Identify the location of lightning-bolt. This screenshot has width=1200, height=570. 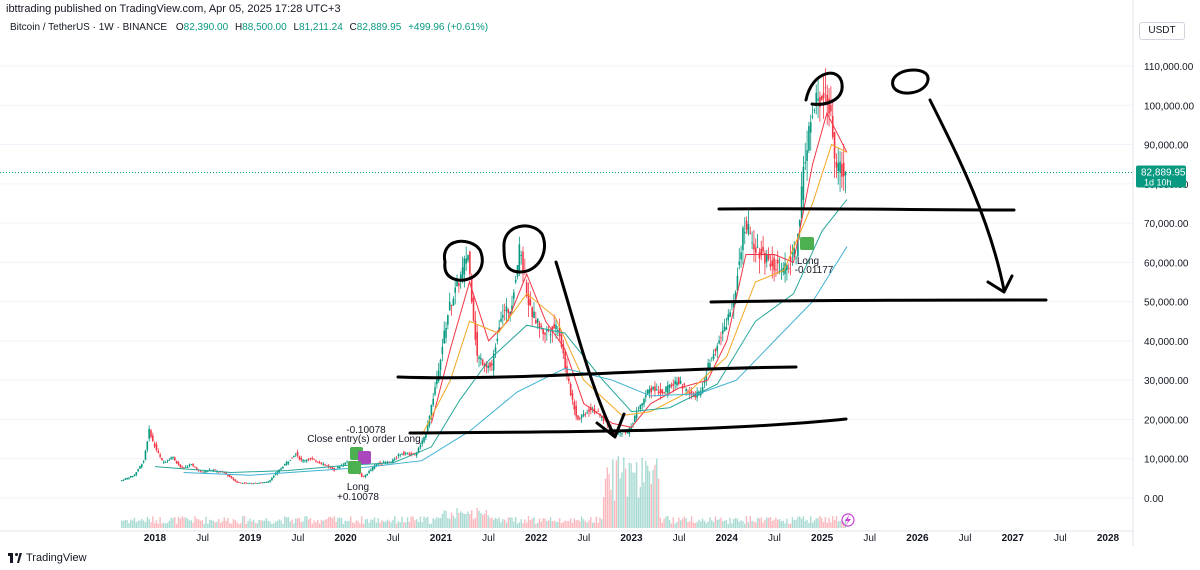
(848, 520).